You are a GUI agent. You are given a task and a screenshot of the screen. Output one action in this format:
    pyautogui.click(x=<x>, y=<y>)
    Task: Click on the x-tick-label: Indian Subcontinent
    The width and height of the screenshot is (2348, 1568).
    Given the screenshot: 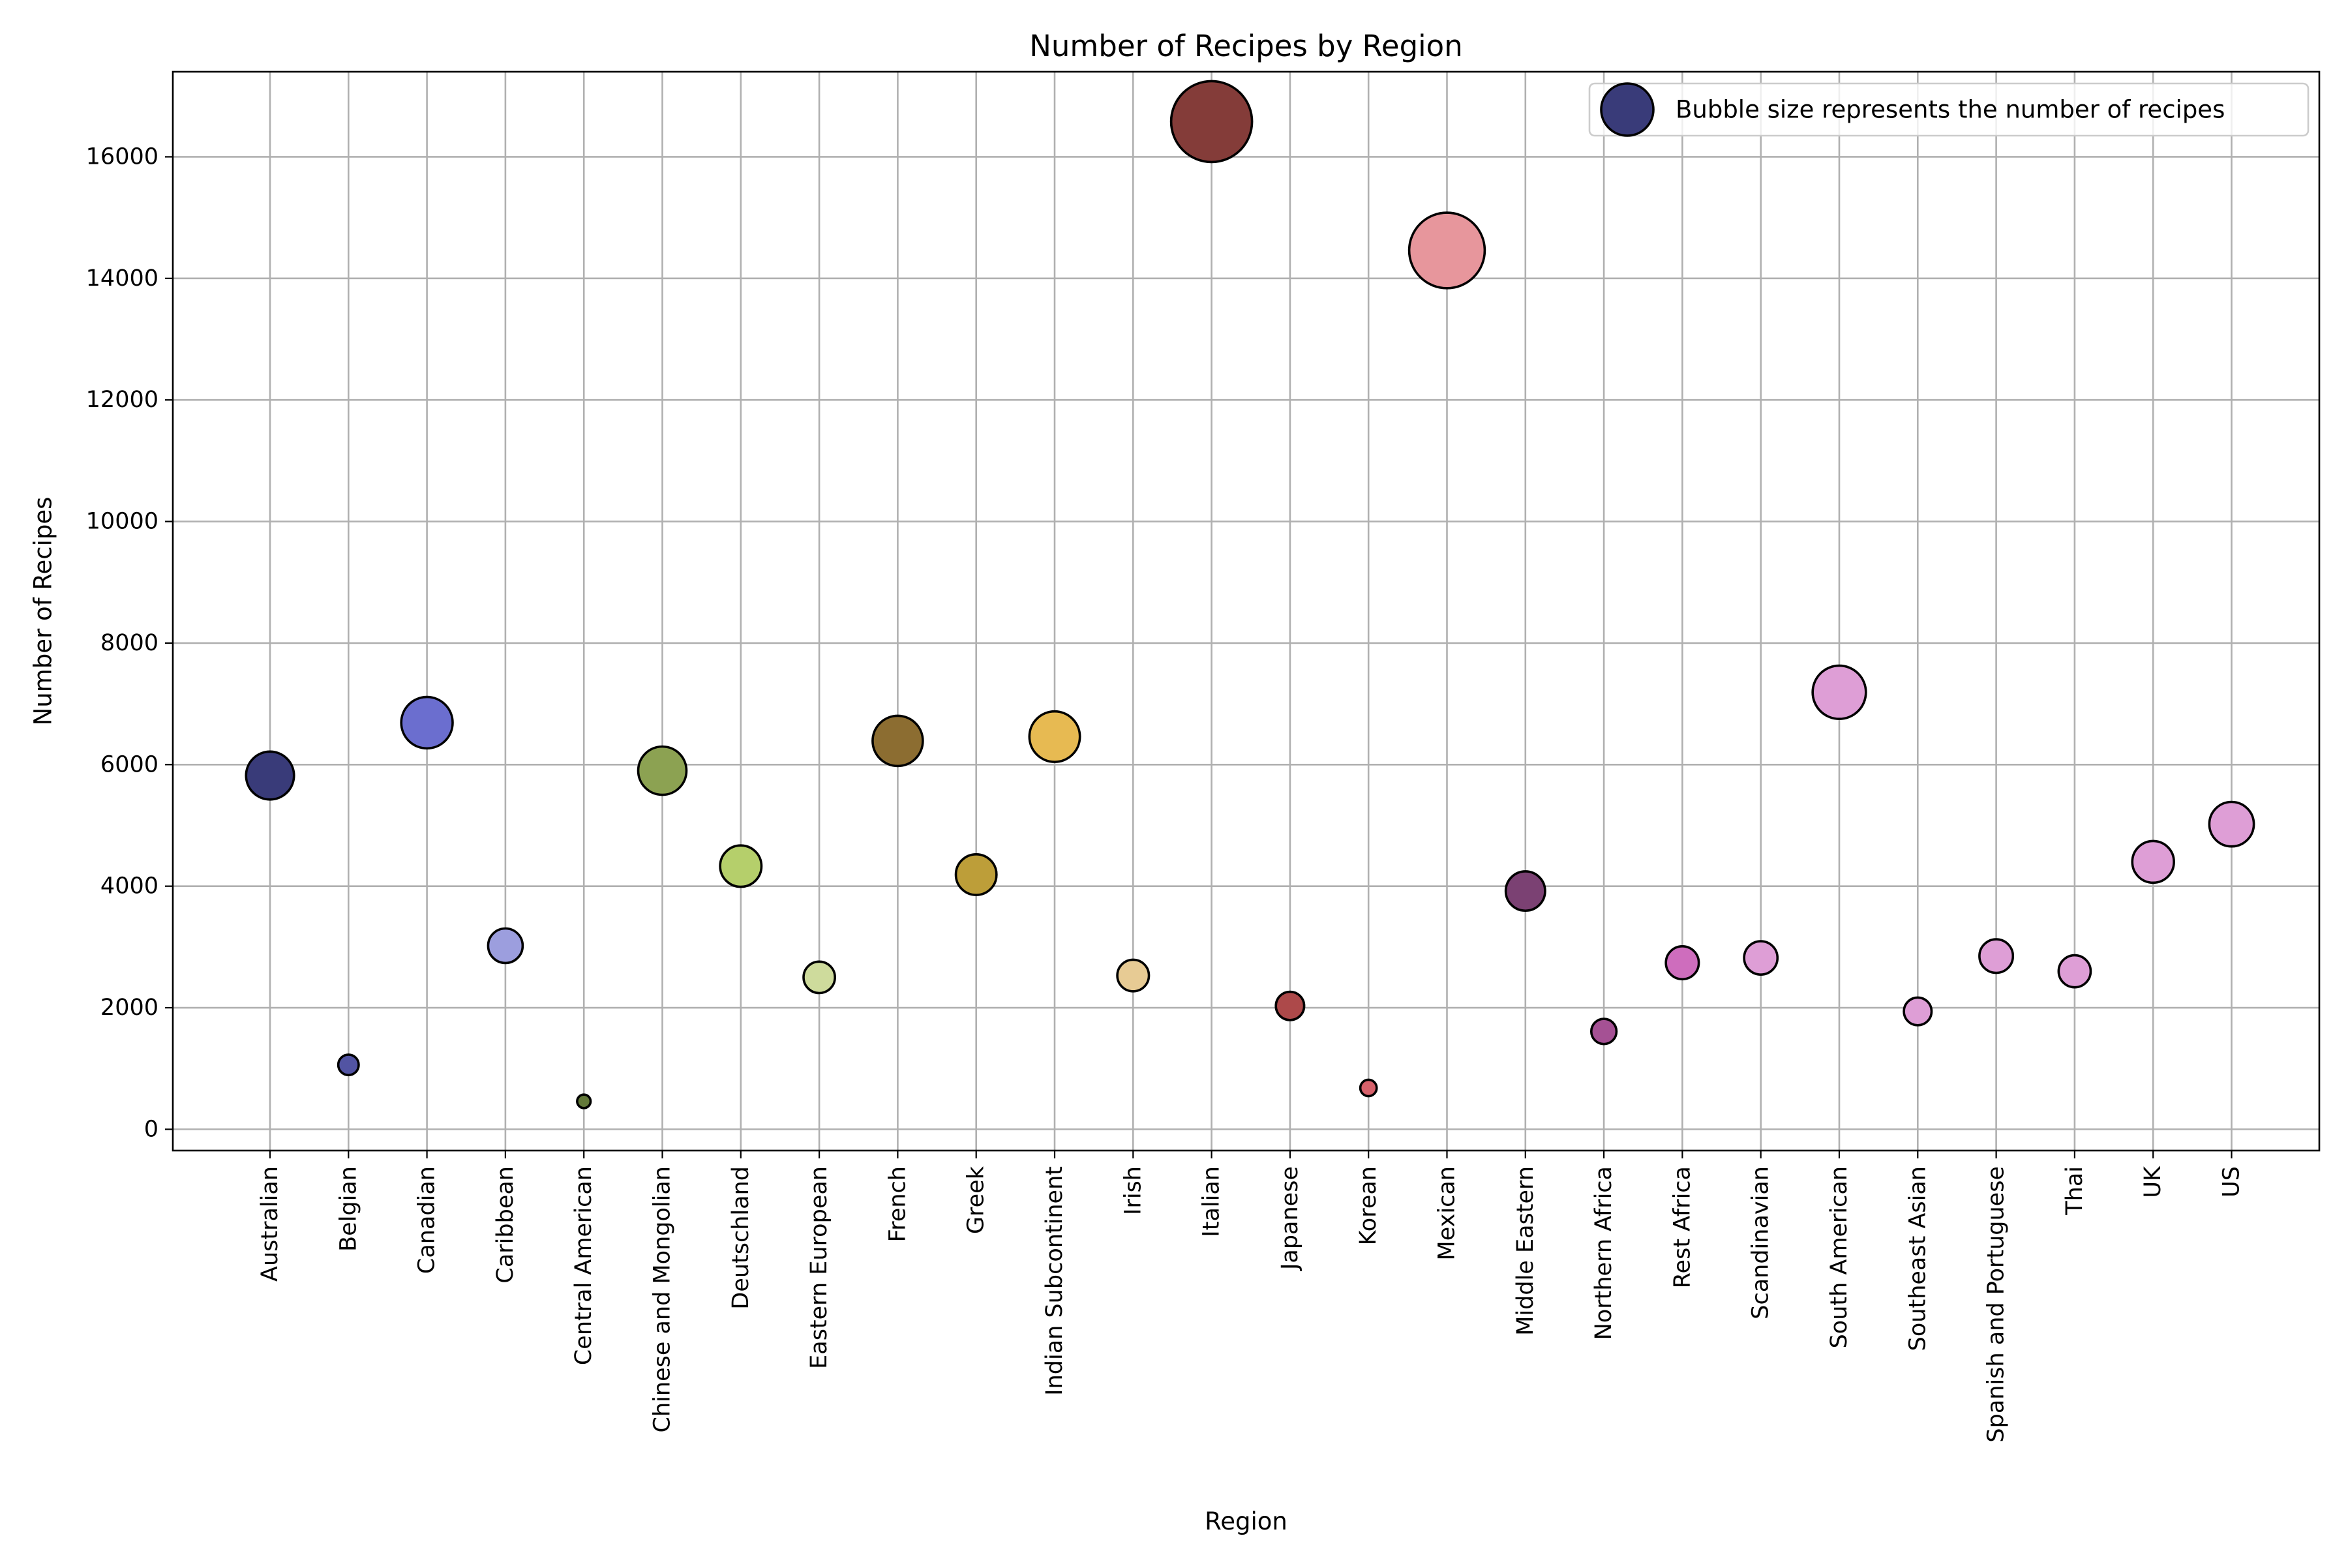 What is the action you would take?
    pyautogui.click(x=1055, y=1281)
    